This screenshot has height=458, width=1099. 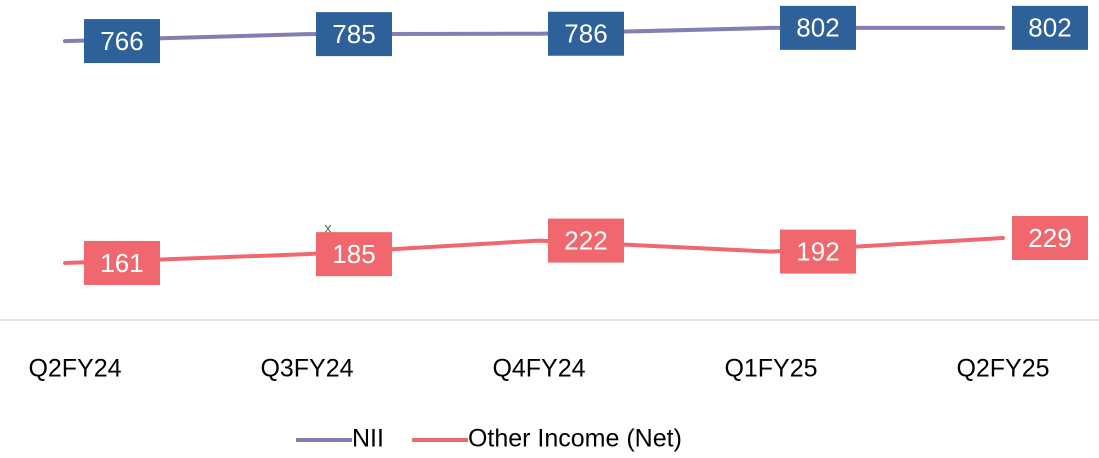 I want to click on x-tick-label: Q4FY24, so click(x=538, y=369).